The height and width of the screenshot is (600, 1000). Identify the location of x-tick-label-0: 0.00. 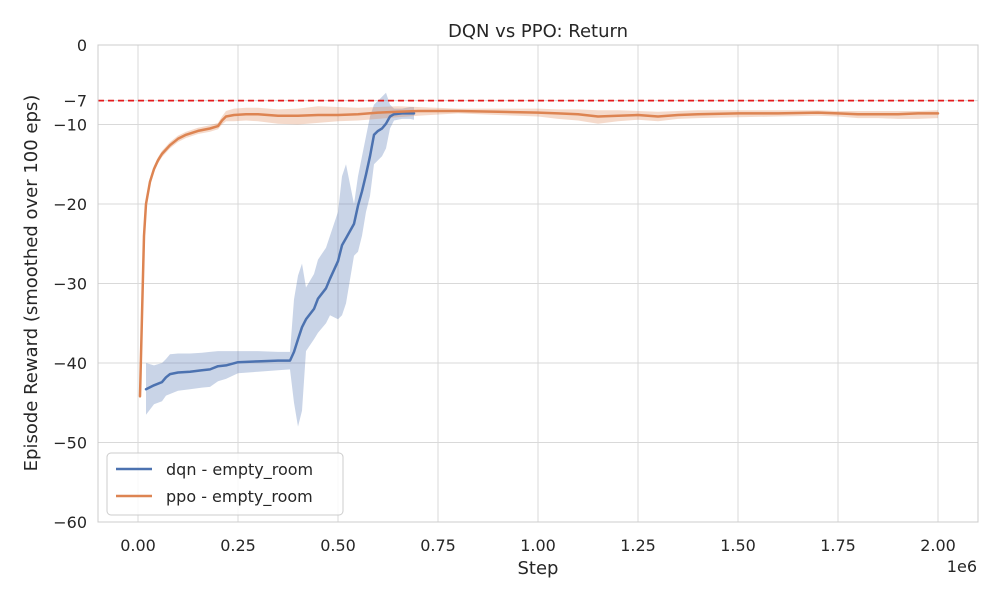
(138, 545).